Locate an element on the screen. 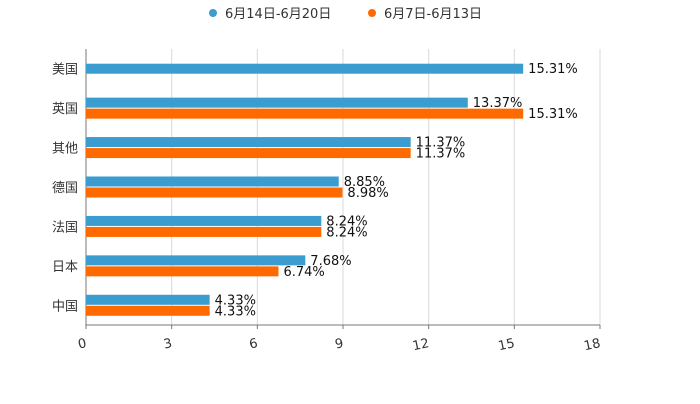  category-label: 其他 is located at coordinates (65, 149).